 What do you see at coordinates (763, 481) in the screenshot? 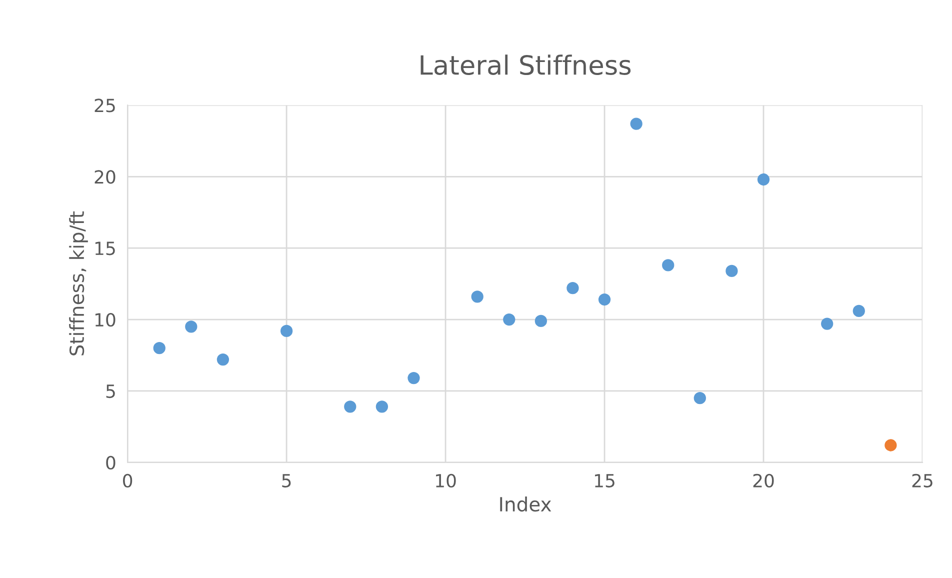
I see `x-tick-label: 20` at bounding box center [763, 481].